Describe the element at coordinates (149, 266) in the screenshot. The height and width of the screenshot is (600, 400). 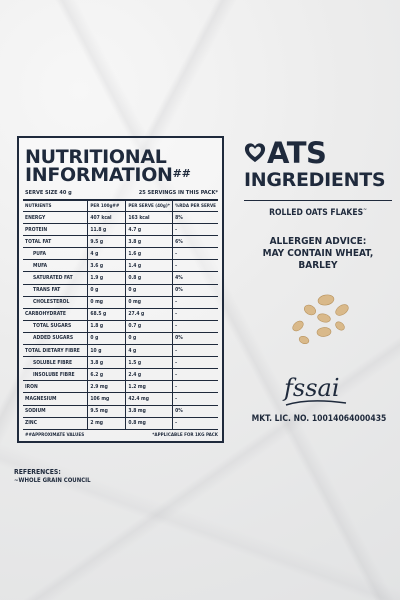
I see `value-per-serve: 1.4 g` at that location.